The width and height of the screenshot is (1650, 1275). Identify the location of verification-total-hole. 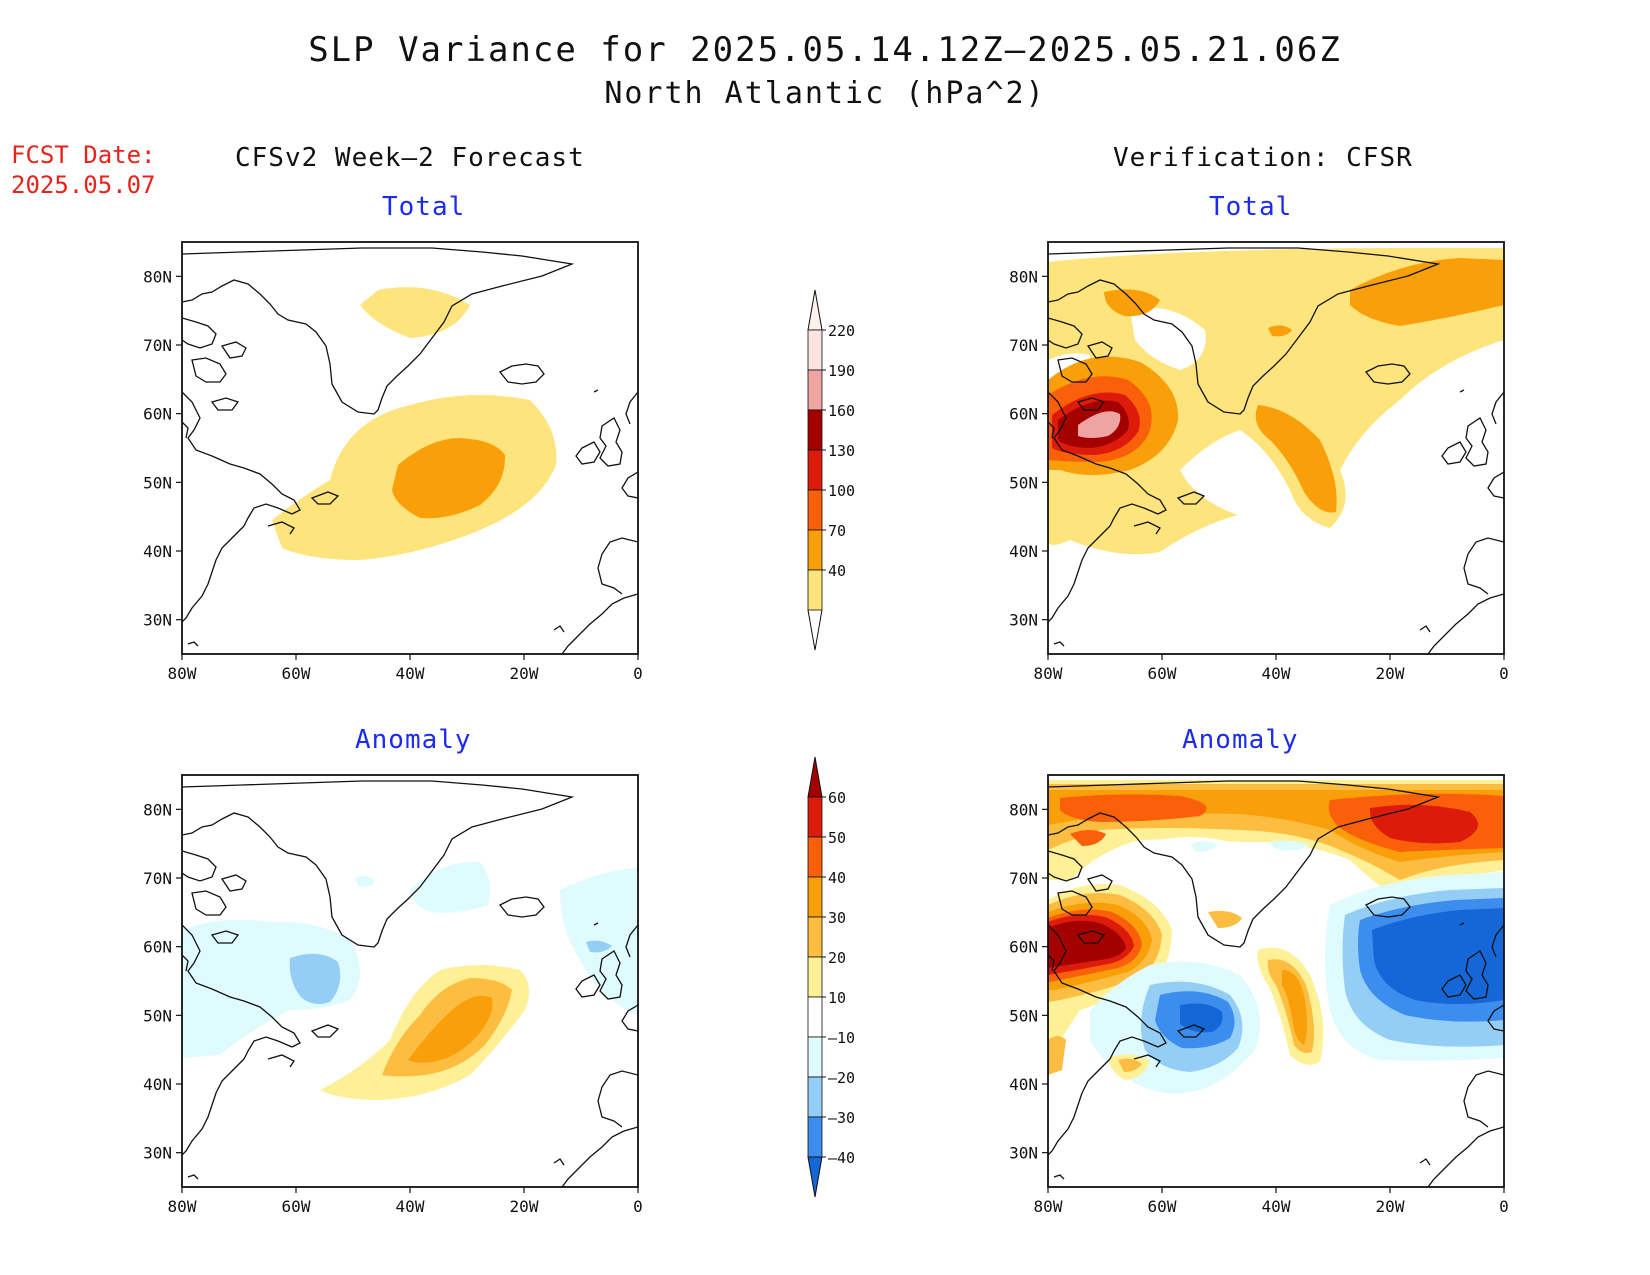
(1168, 338).